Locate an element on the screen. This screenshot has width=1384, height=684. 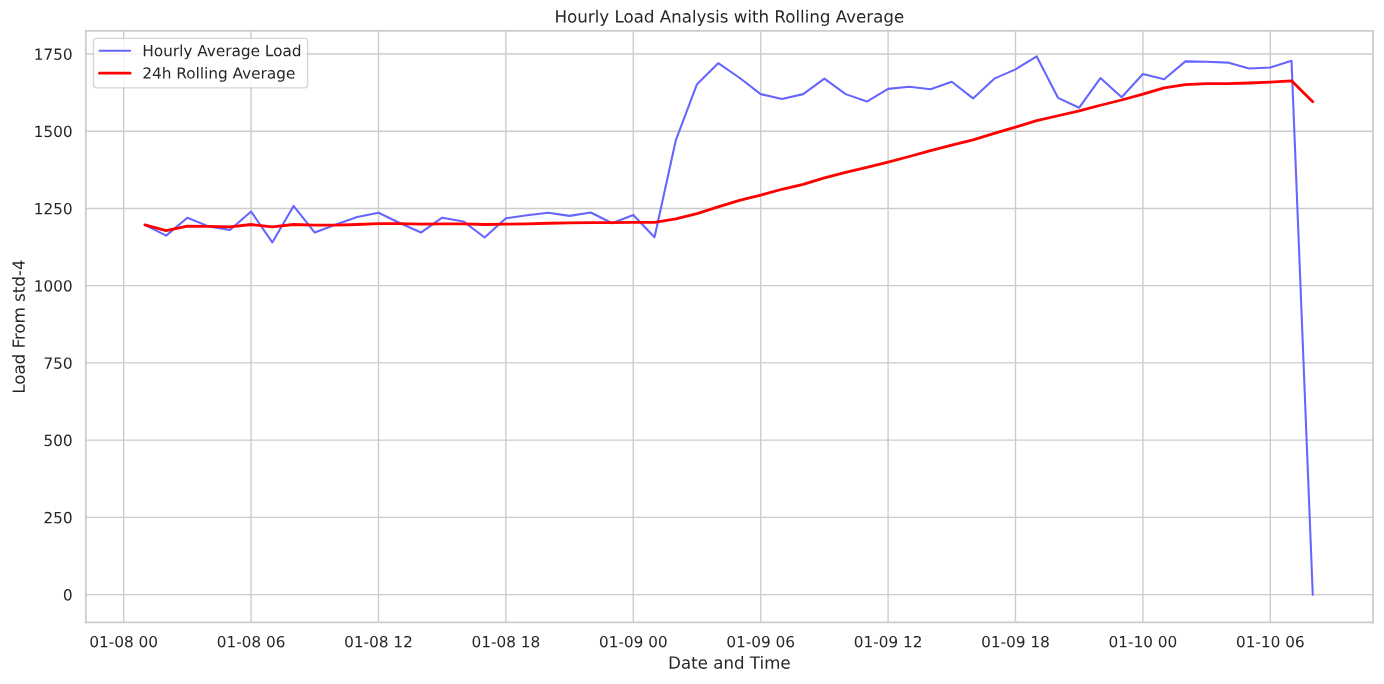
x-tick-label: 01-09 00 is located at coordinates (633, 641).